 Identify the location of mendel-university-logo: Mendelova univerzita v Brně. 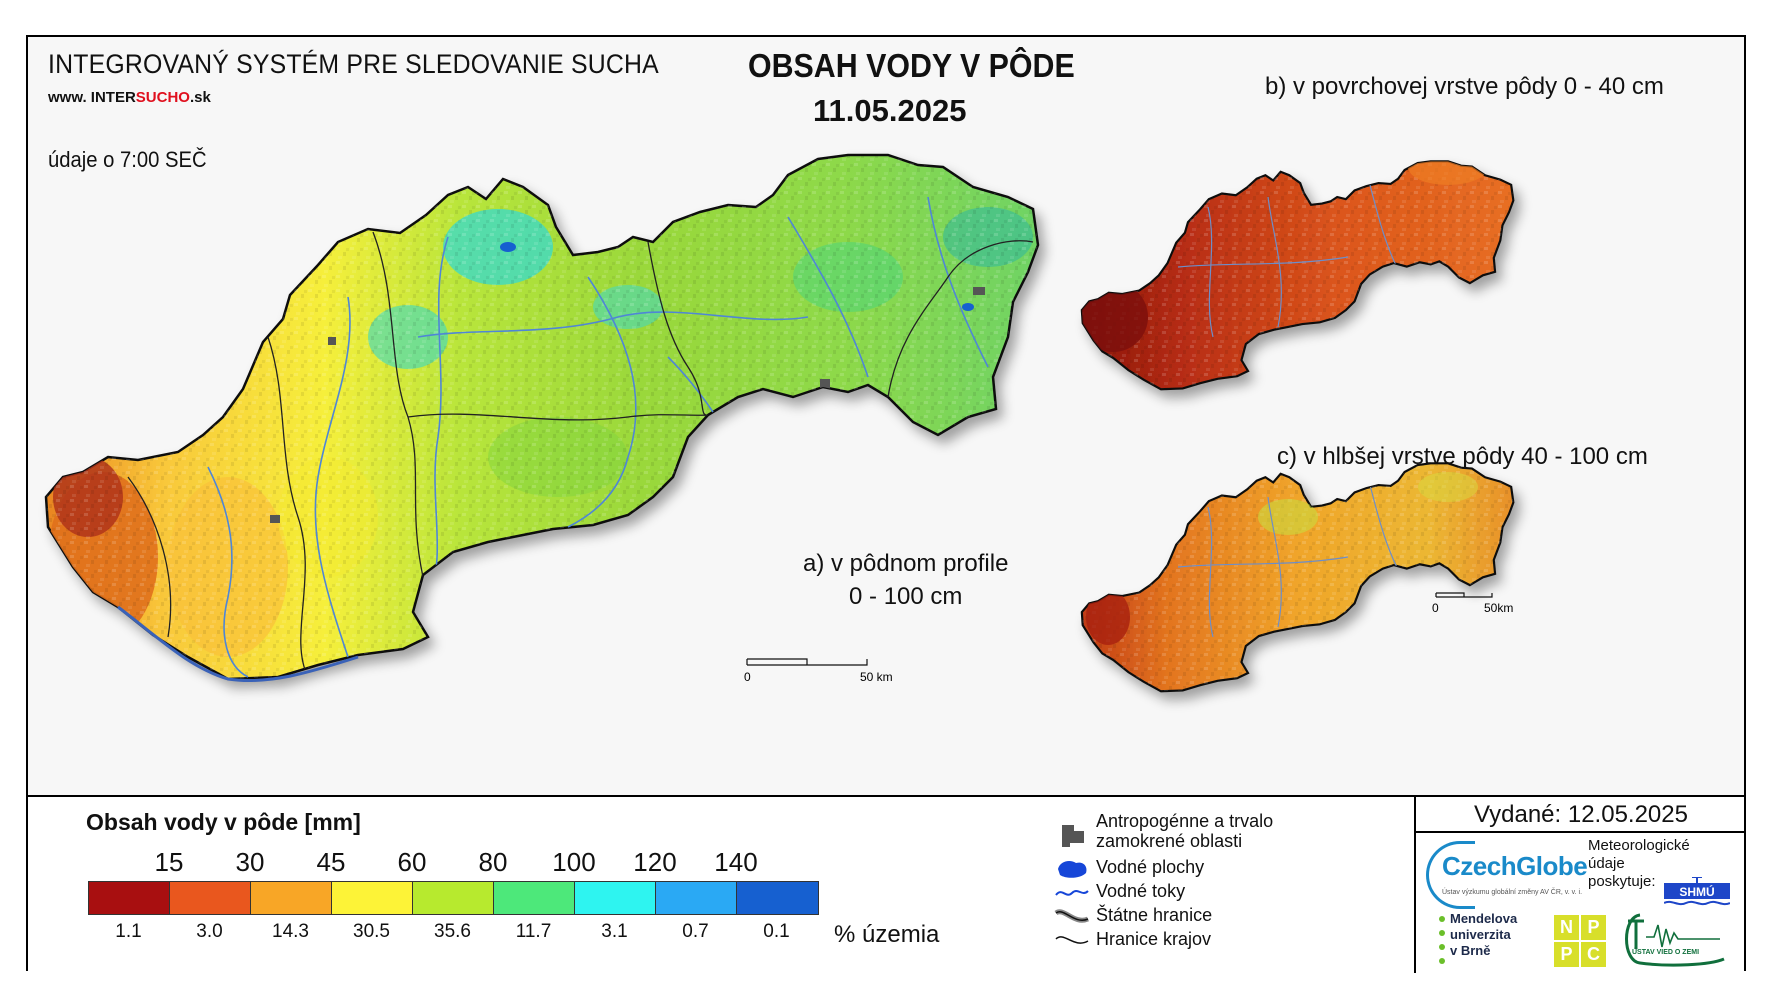
(1484, 934).